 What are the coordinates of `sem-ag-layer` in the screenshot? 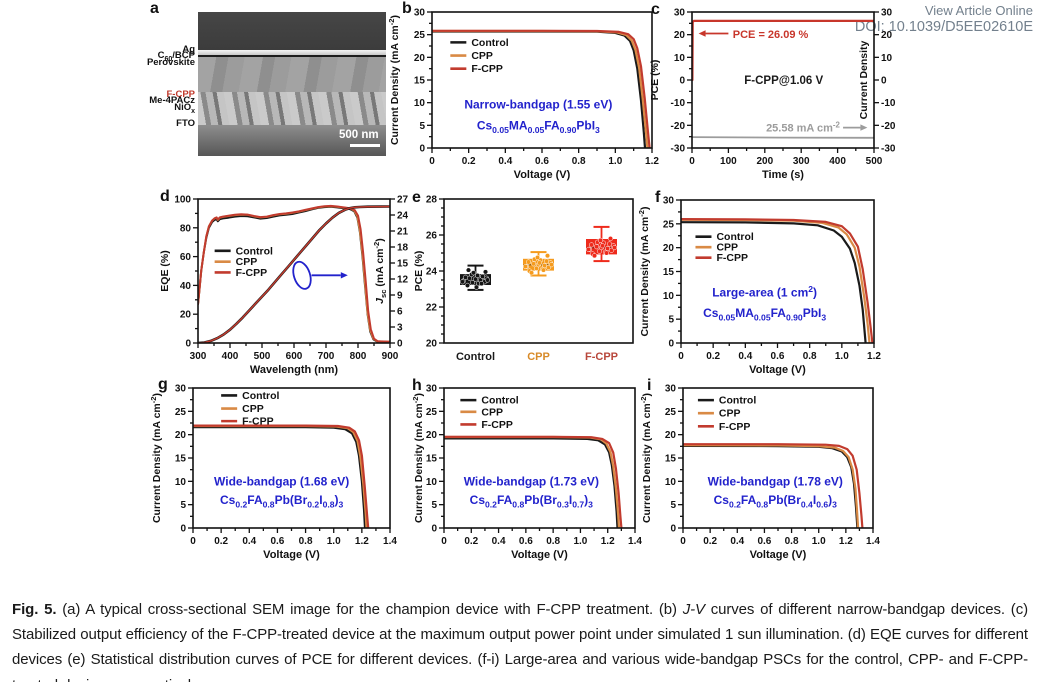 It's located at (292, 52).